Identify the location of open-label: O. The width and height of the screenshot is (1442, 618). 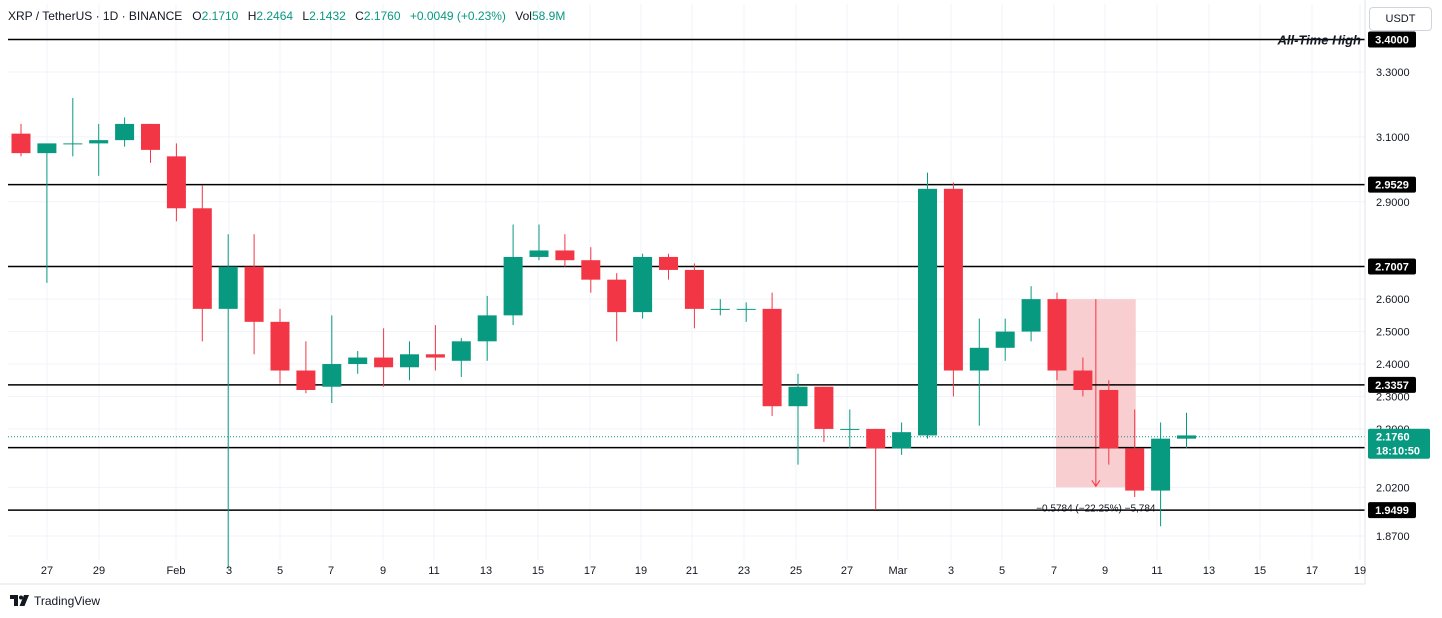
(197, 16).